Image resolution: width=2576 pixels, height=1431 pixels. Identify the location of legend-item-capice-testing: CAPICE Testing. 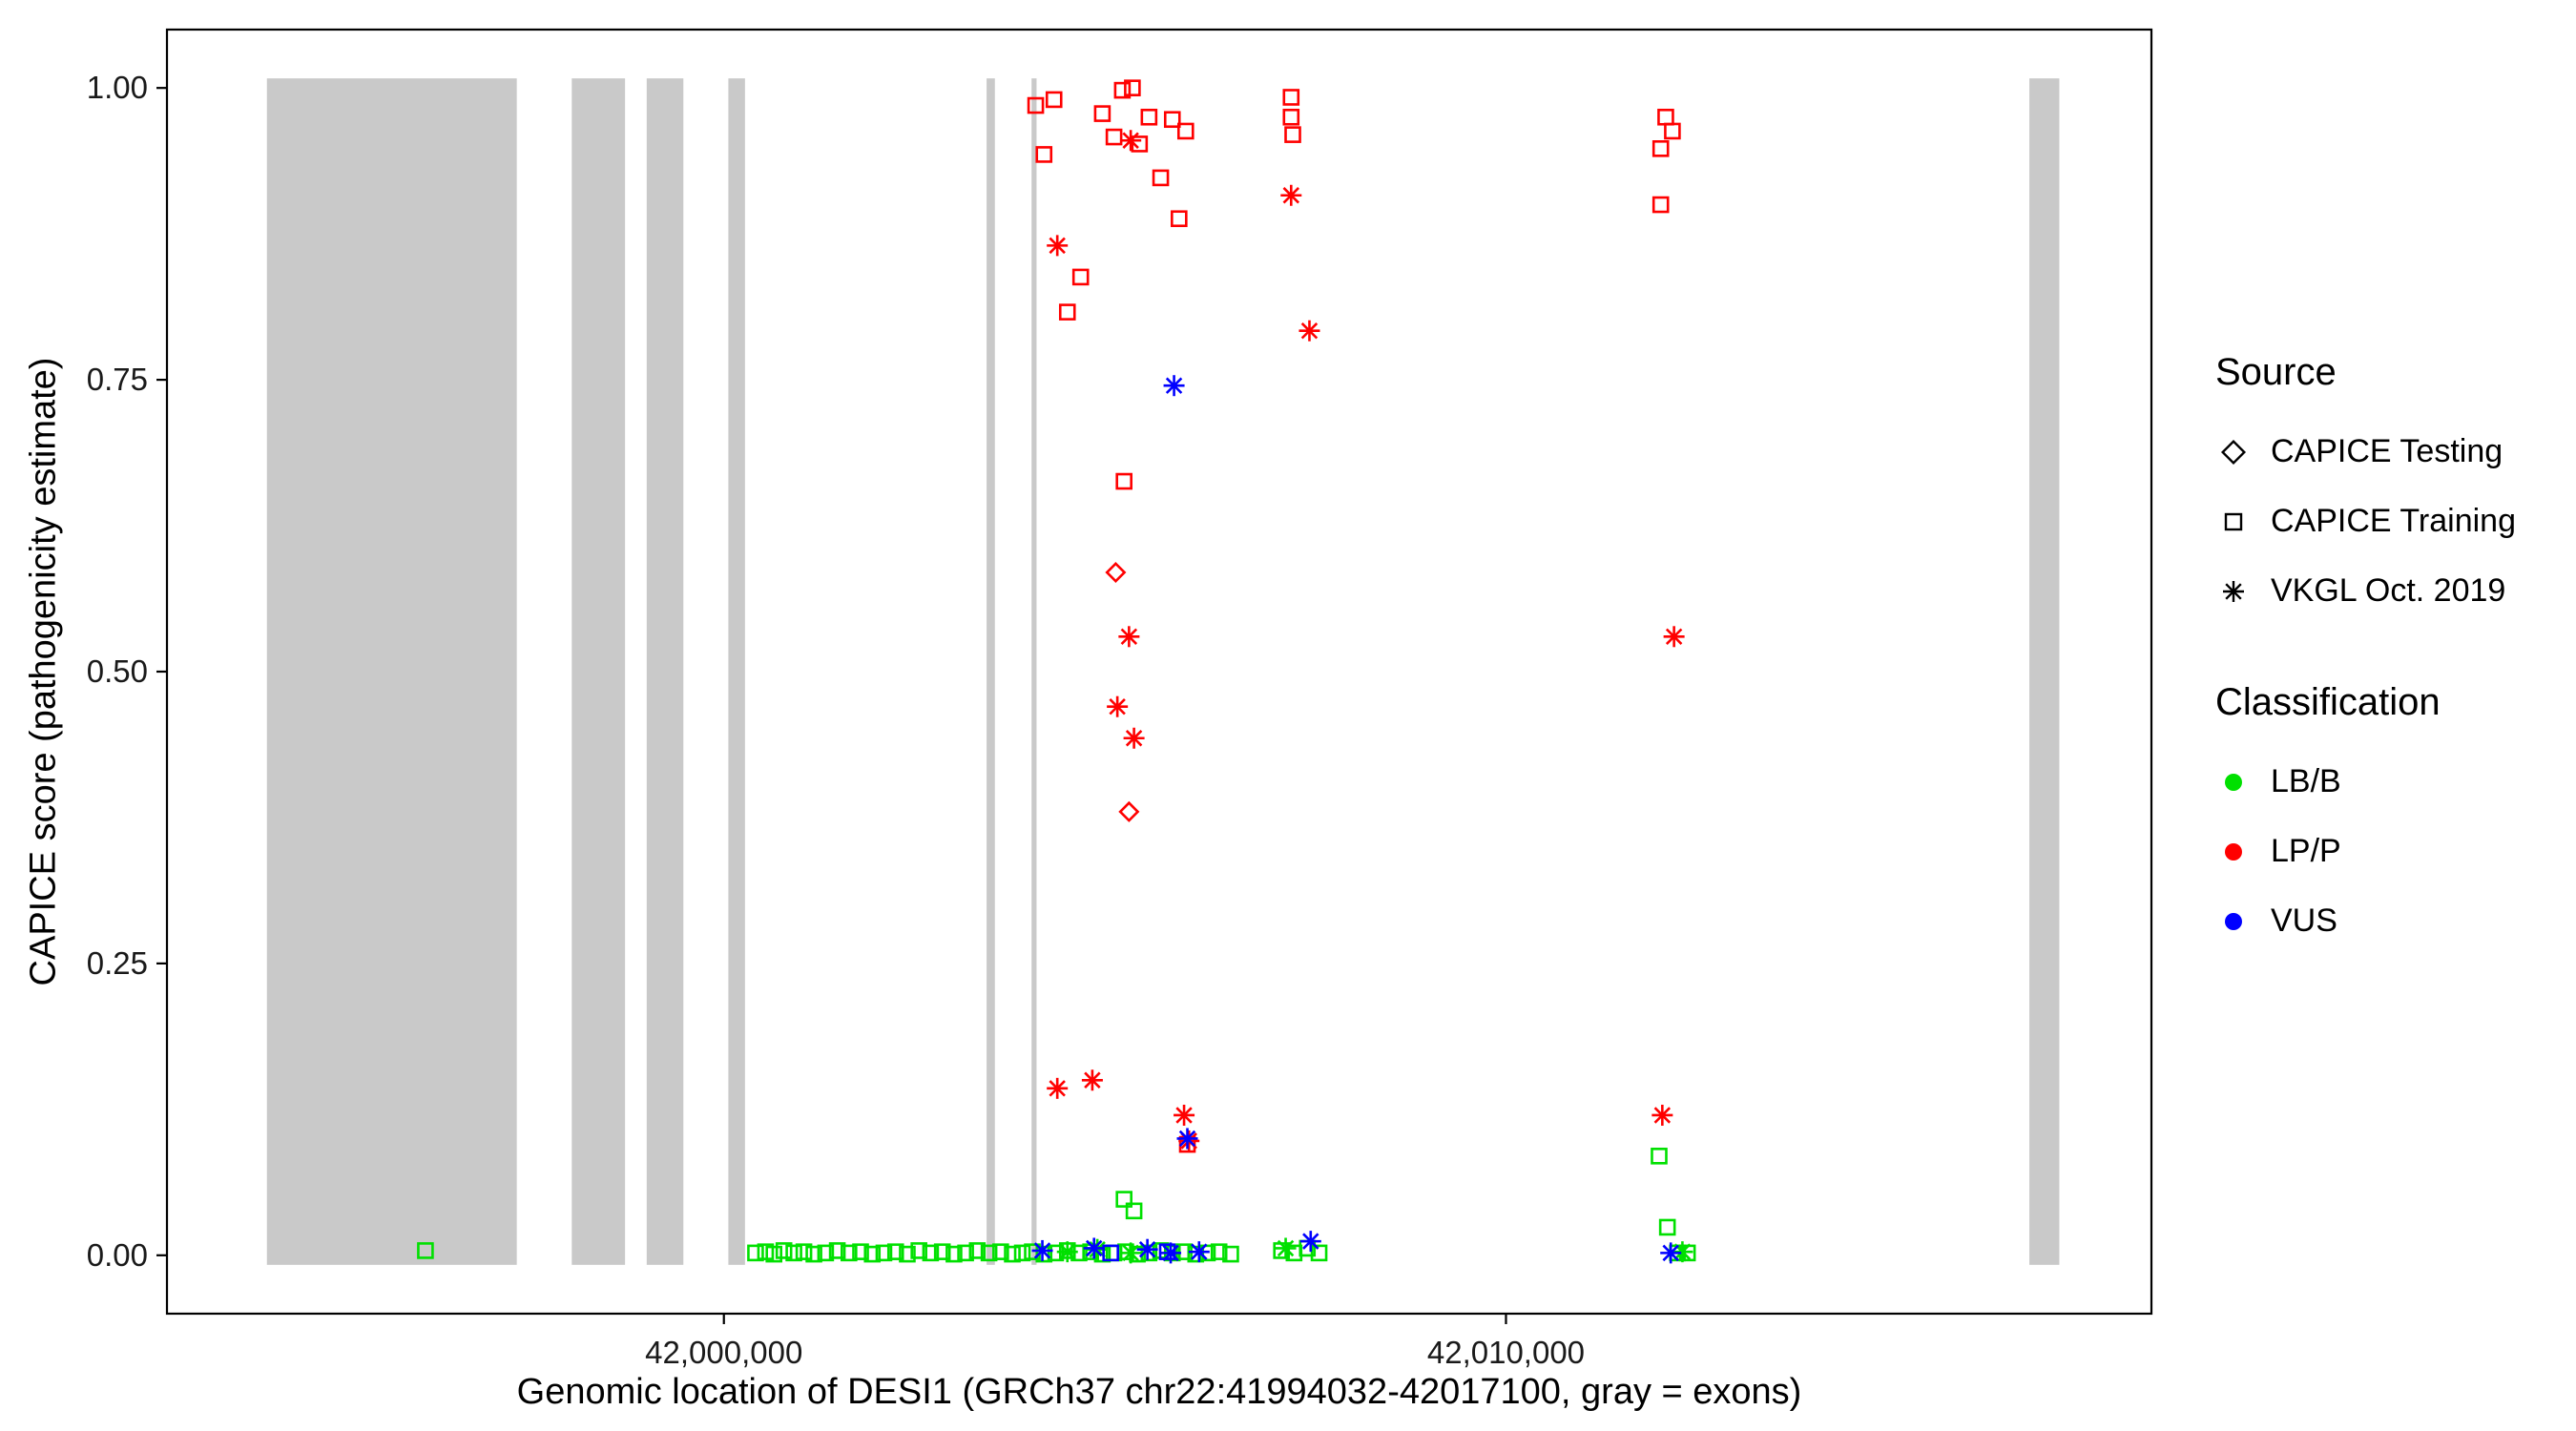
(2391, 452).